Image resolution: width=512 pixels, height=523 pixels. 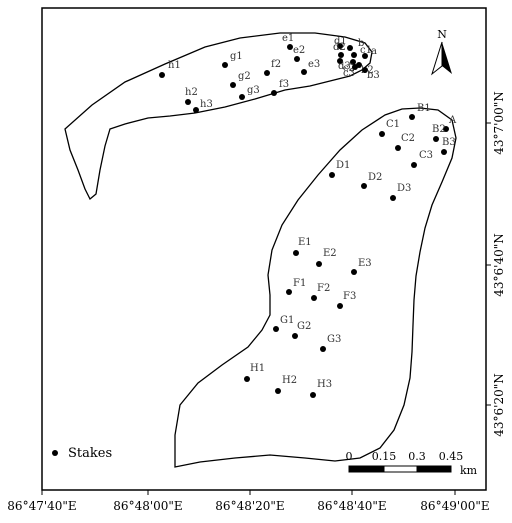 I want to click on stake-marker-E1, so click(x=296, y=253).